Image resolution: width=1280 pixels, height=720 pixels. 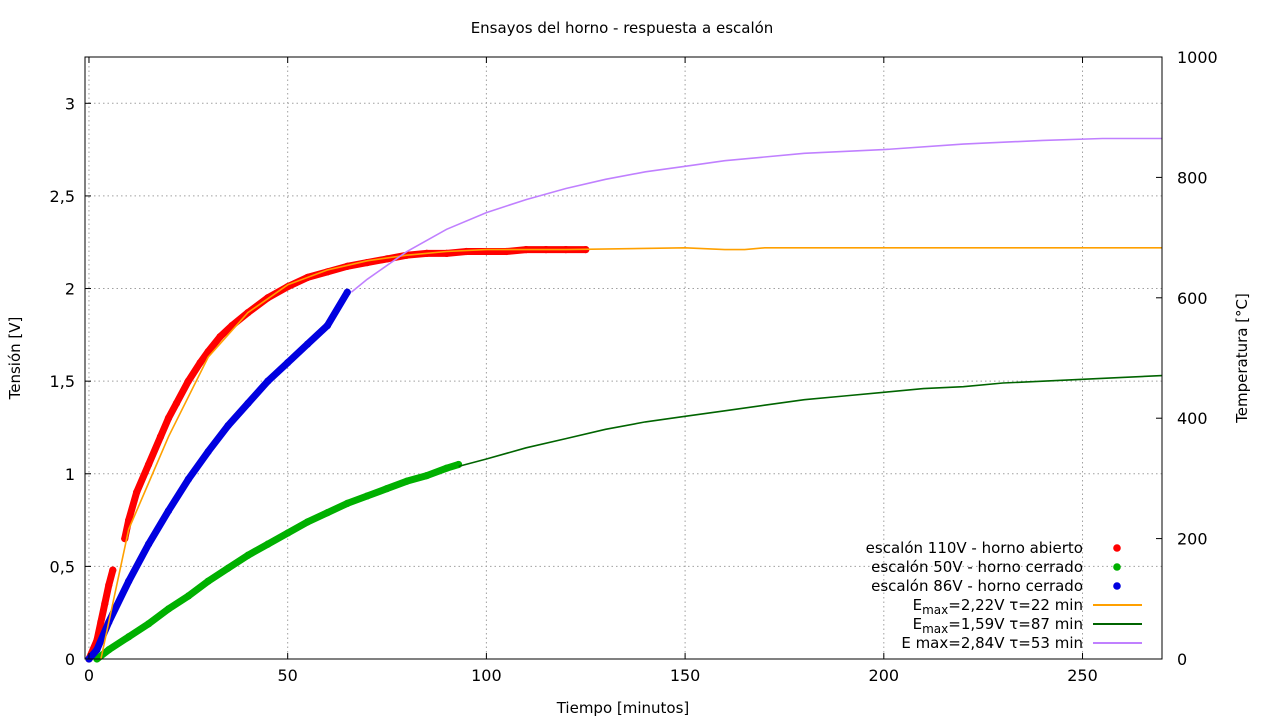 What do you see at coordinates (62, 566) in the screenshot?
I see `y-tick-label: 0,5` at bounding box center [62, 566].